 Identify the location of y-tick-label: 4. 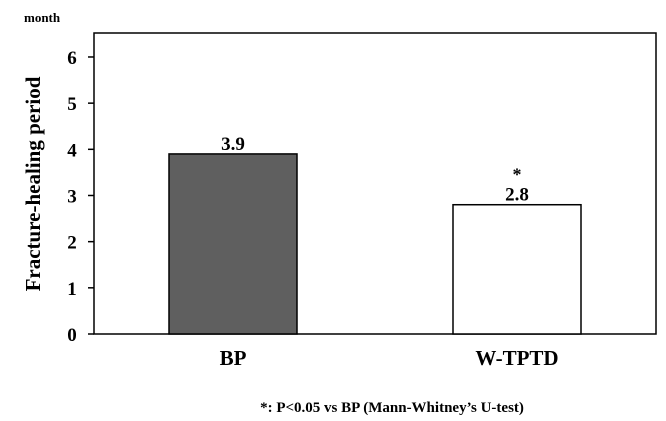
(72, 150).